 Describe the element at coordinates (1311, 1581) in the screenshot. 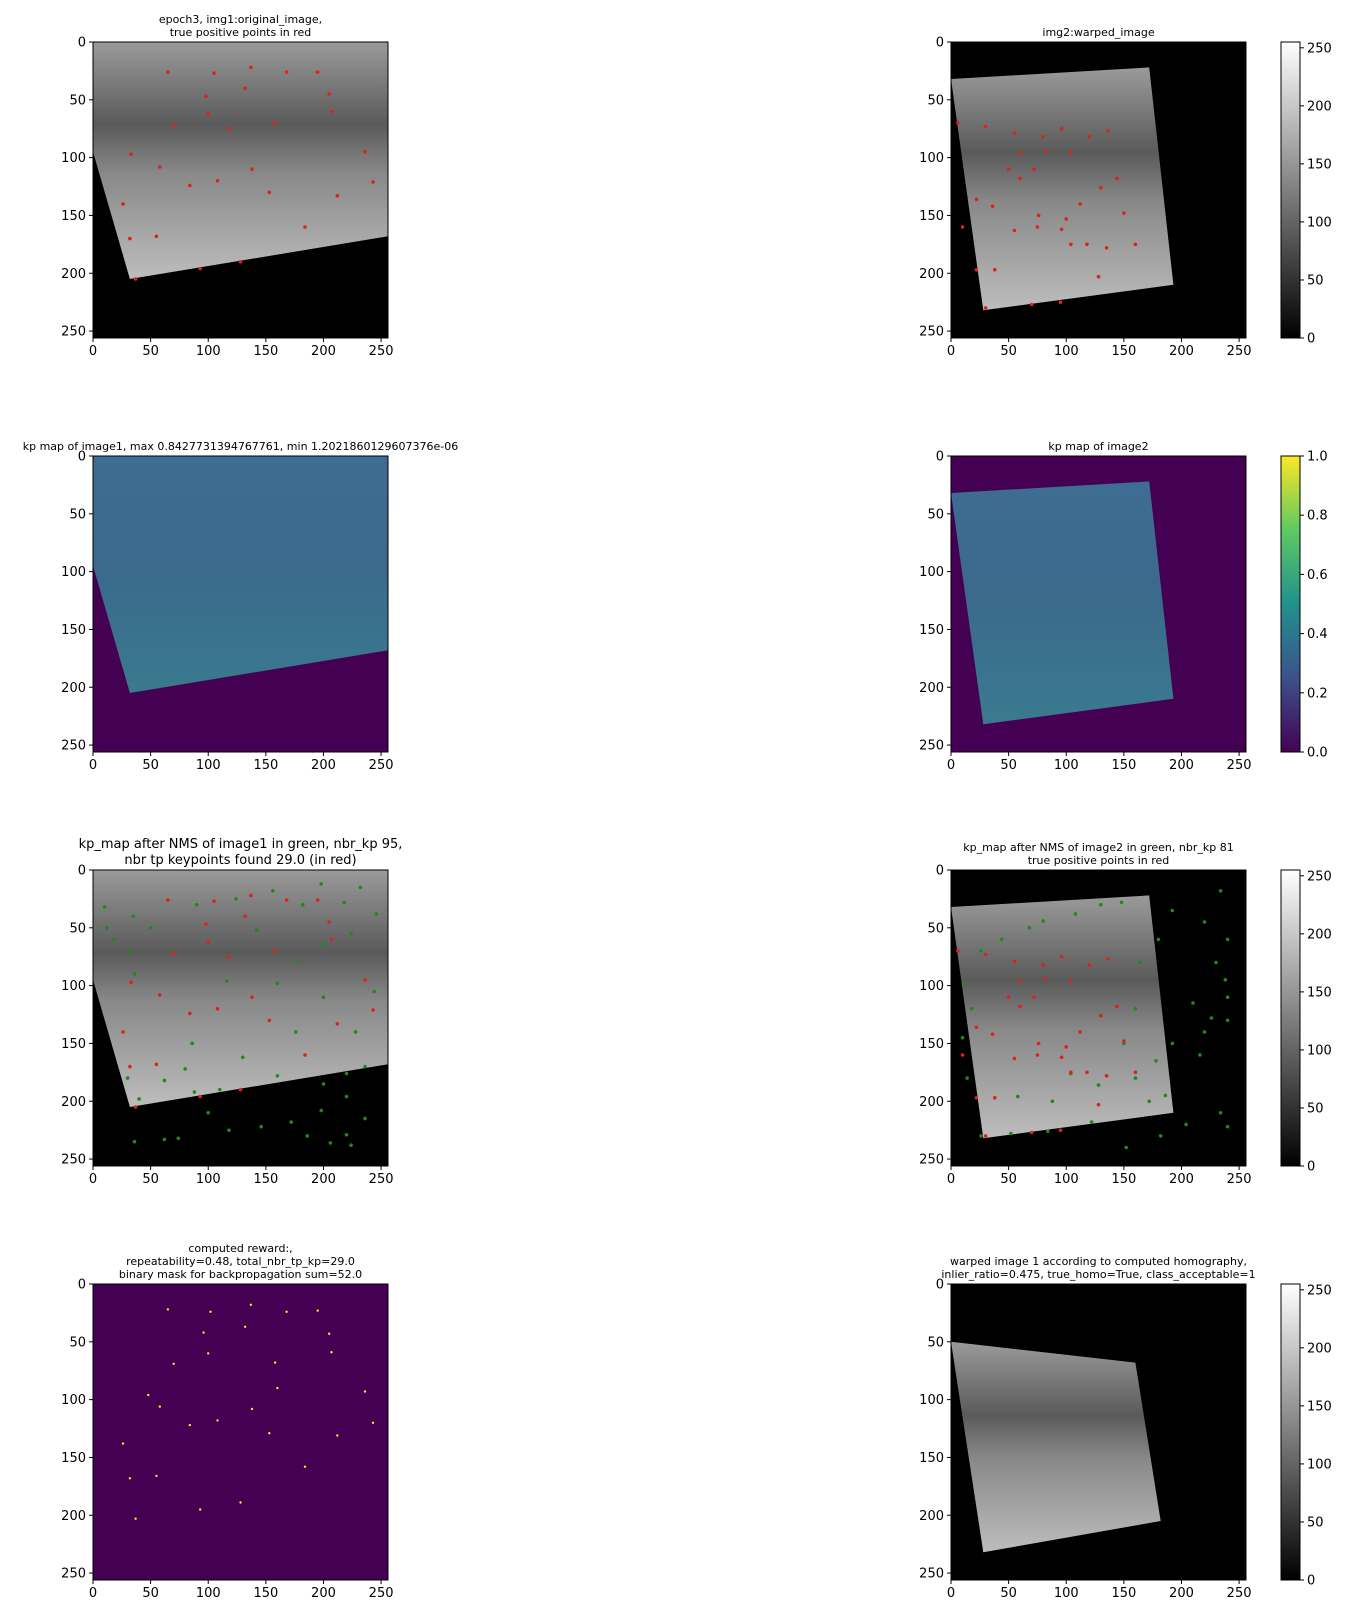

I see `colorbar-tick-label: 0` at that location.